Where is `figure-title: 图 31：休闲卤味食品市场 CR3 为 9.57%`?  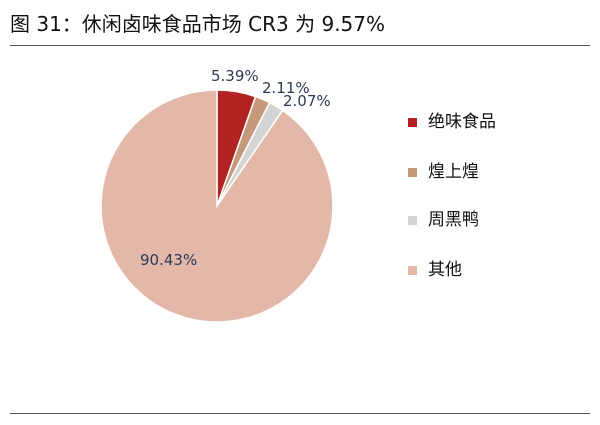
figure-title: 图 31：休闲卤味食品市场 CR3 为 9.57% is located at coordinates (197, 24).